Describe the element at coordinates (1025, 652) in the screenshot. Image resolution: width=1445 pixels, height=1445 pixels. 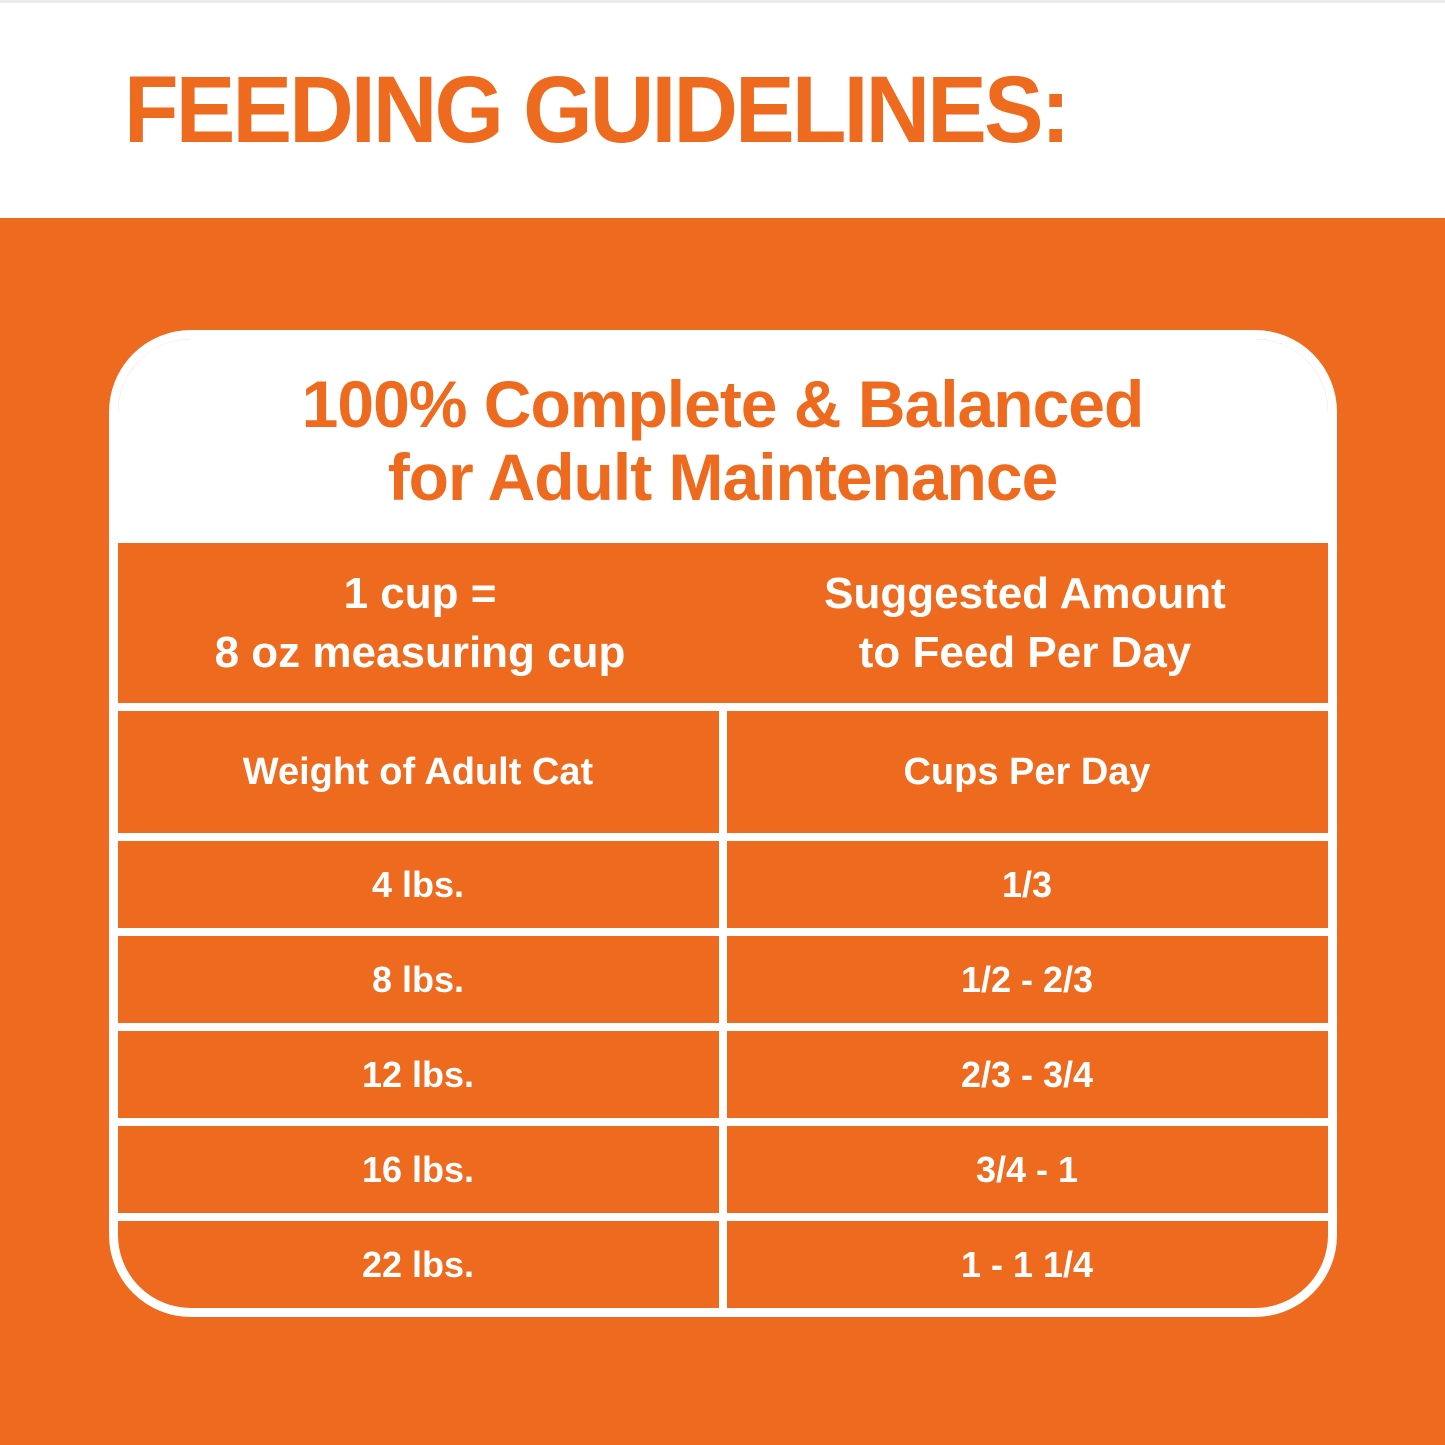
I see `suggested-amount-line2: to Feed Per Day` at that location.